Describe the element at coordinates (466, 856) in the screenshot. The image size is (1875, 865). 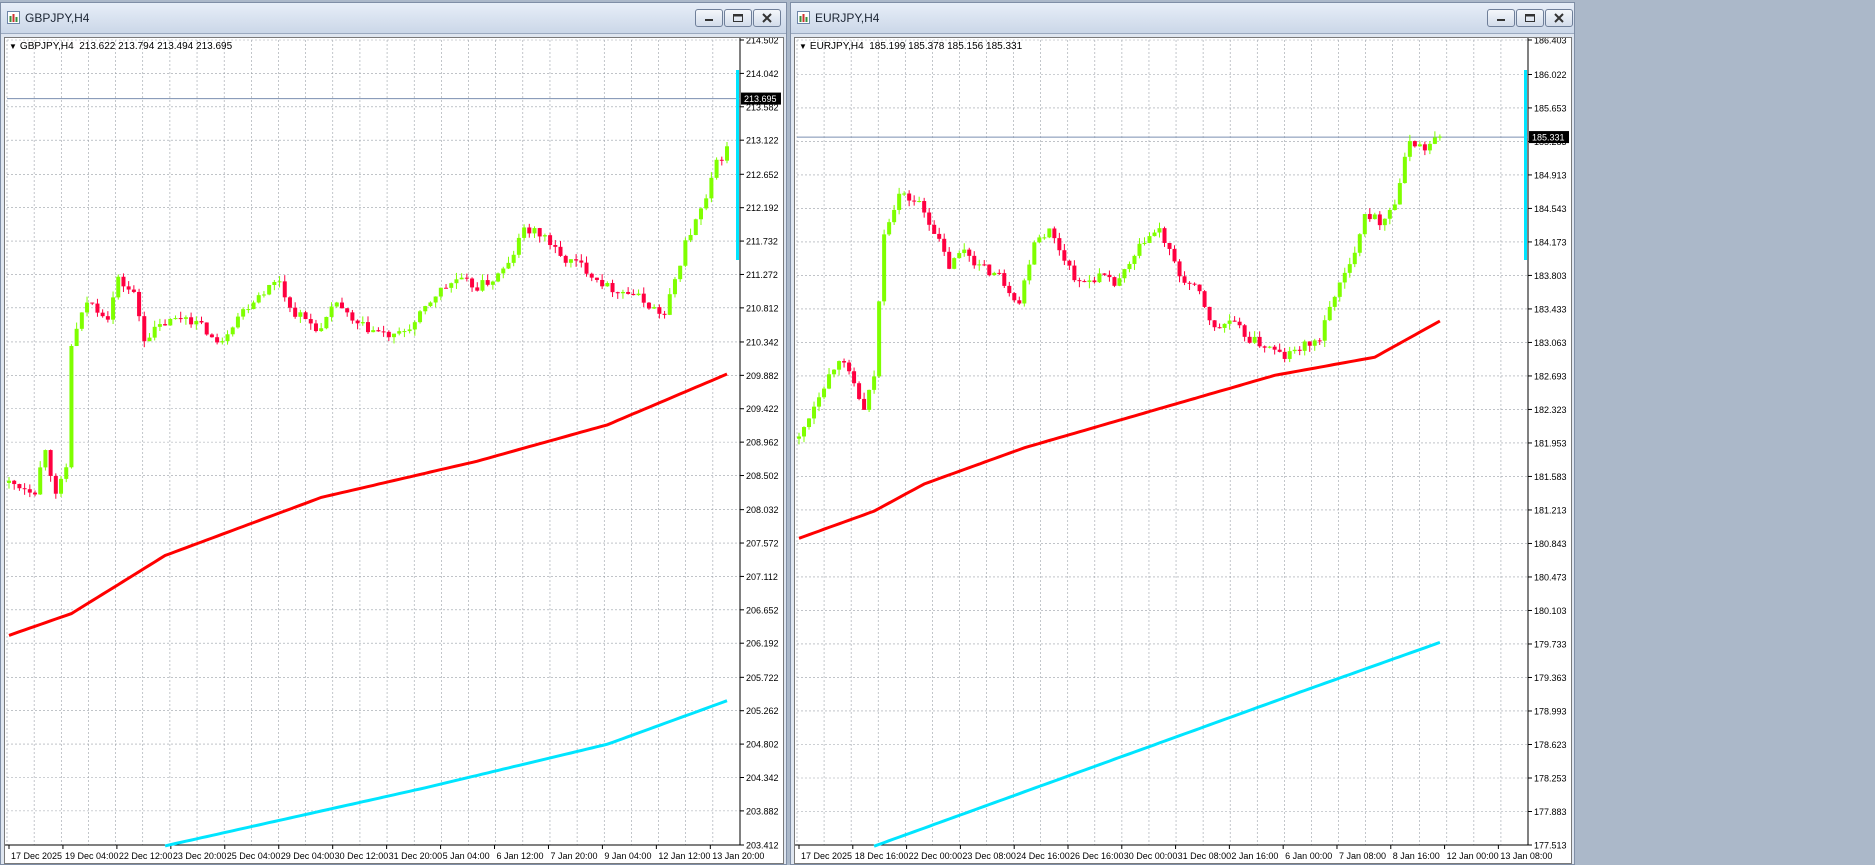
I see `time-axis-label: 5 Jan 04:00` at that location.